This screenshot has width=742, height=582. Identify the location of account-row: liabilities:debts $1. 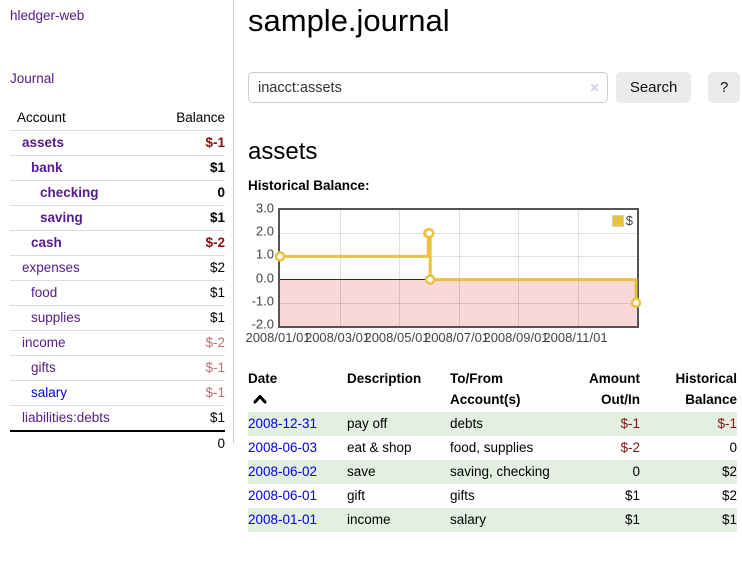
(117, 419).